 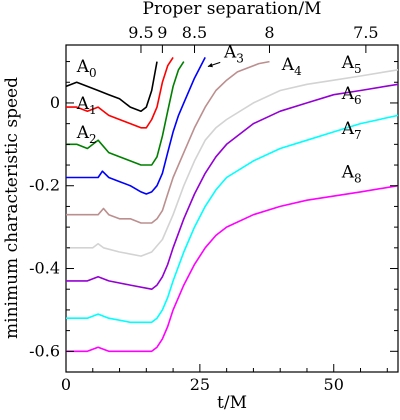 I want to click on series-label-a6: A6, so click(x=351, y=95).